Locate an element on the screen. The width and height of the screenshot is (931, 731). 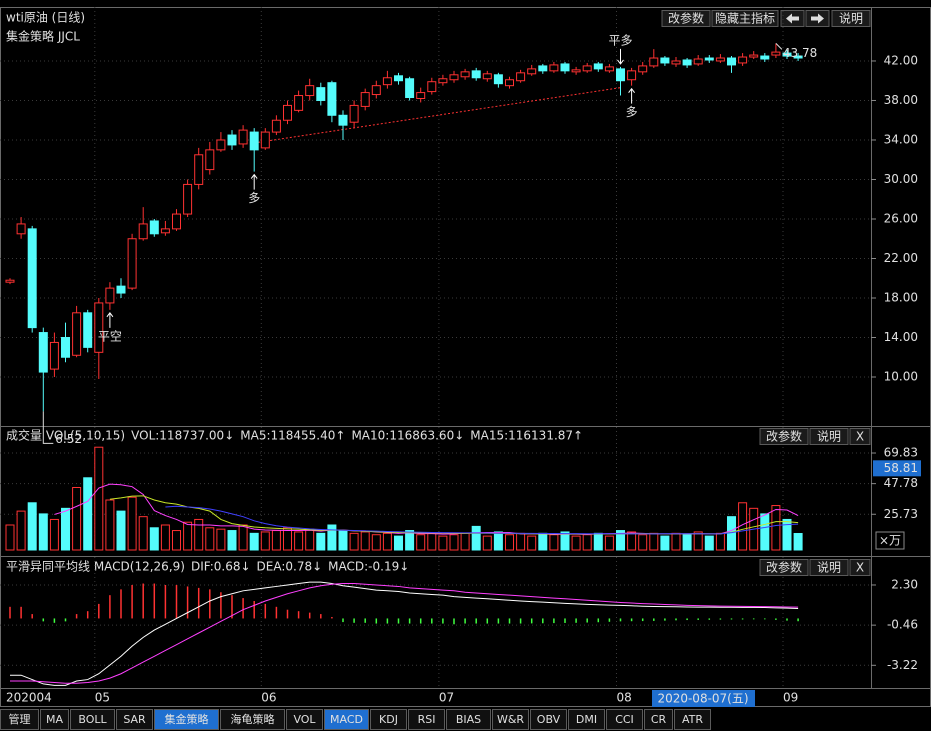
readout: DEA:0.78↓ is located at coordinates (290, 567).